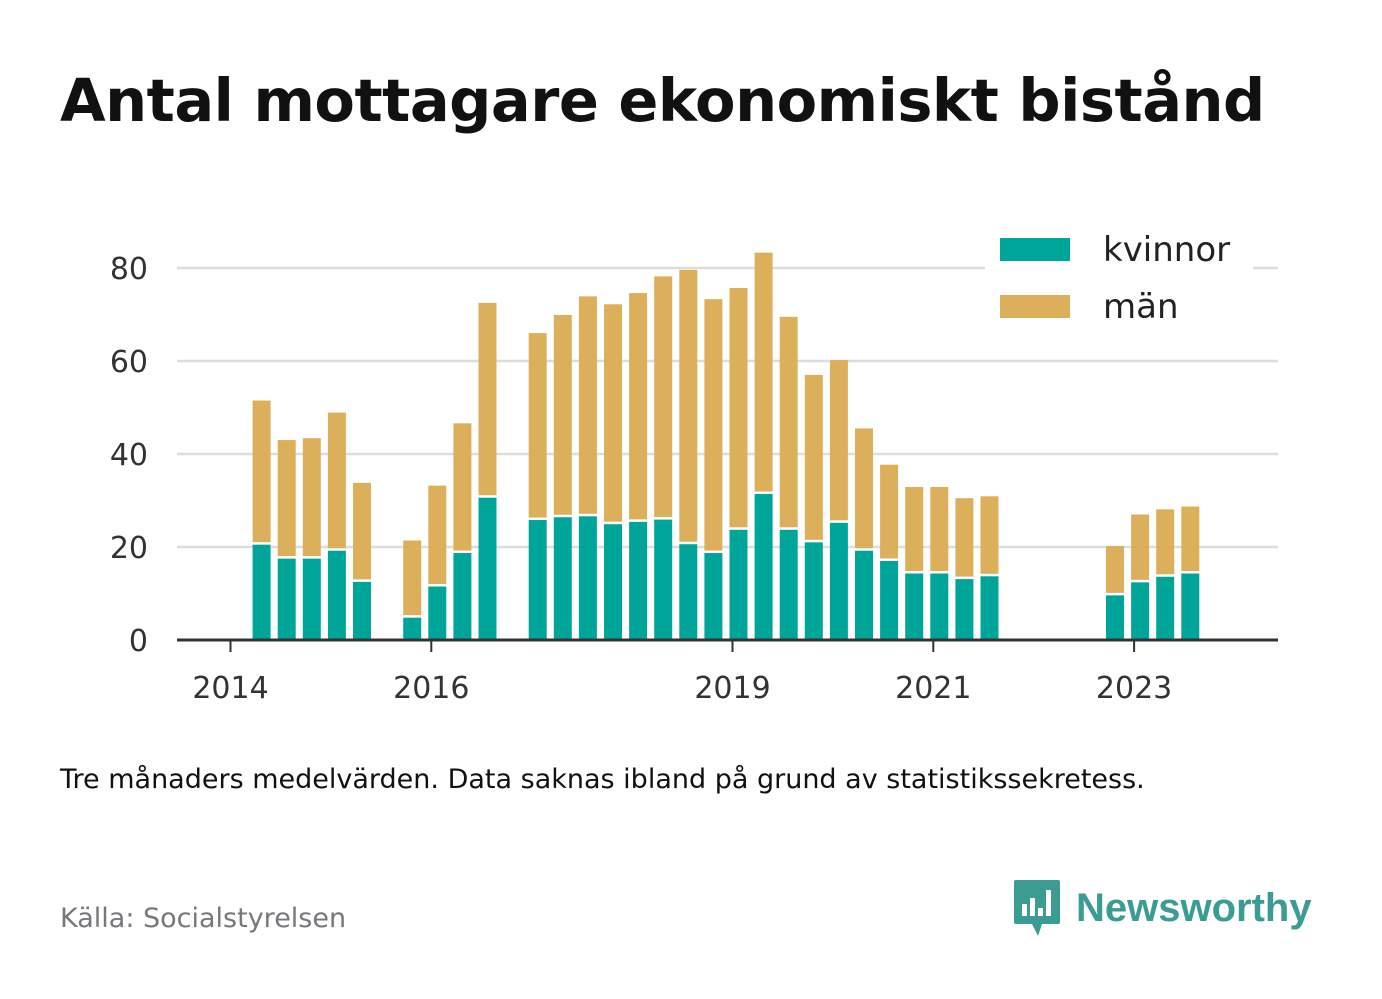  What do you see at coordinates (138, 641) in the screenshot?
I see `y-tick-label: 0` at bounding box center [138, 641].